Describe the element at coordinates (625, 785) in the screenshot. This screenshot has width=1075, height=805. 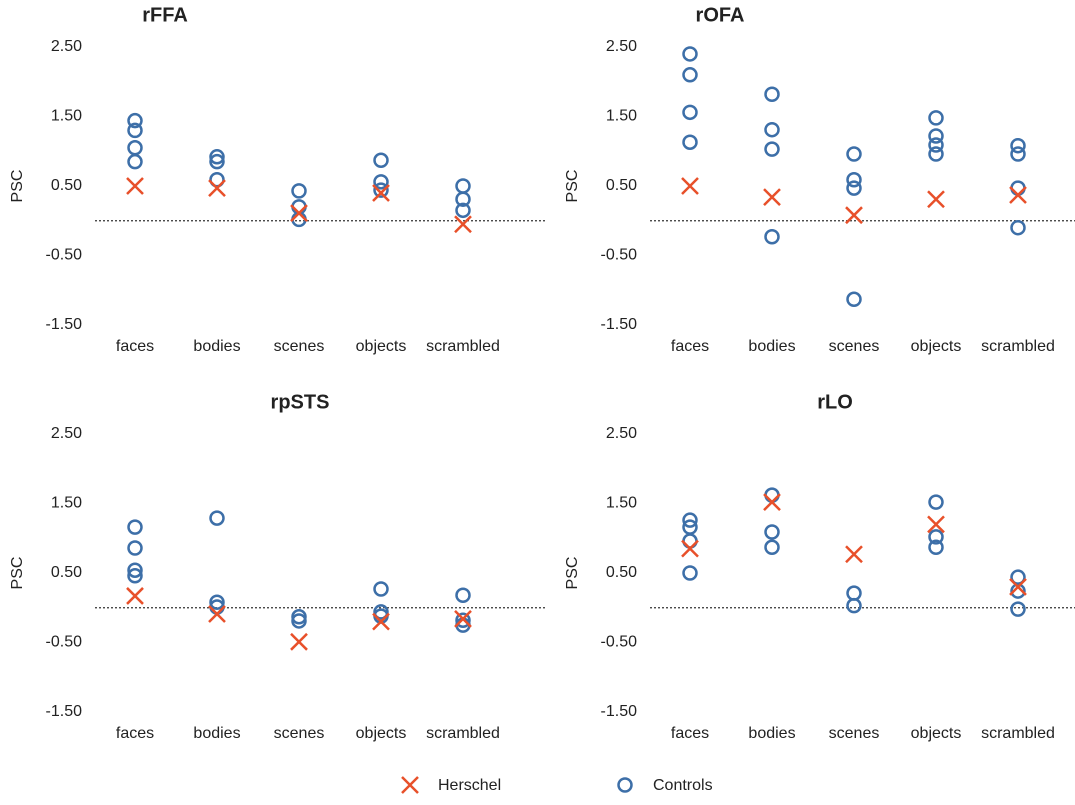
I see `legend-marker` at that location.